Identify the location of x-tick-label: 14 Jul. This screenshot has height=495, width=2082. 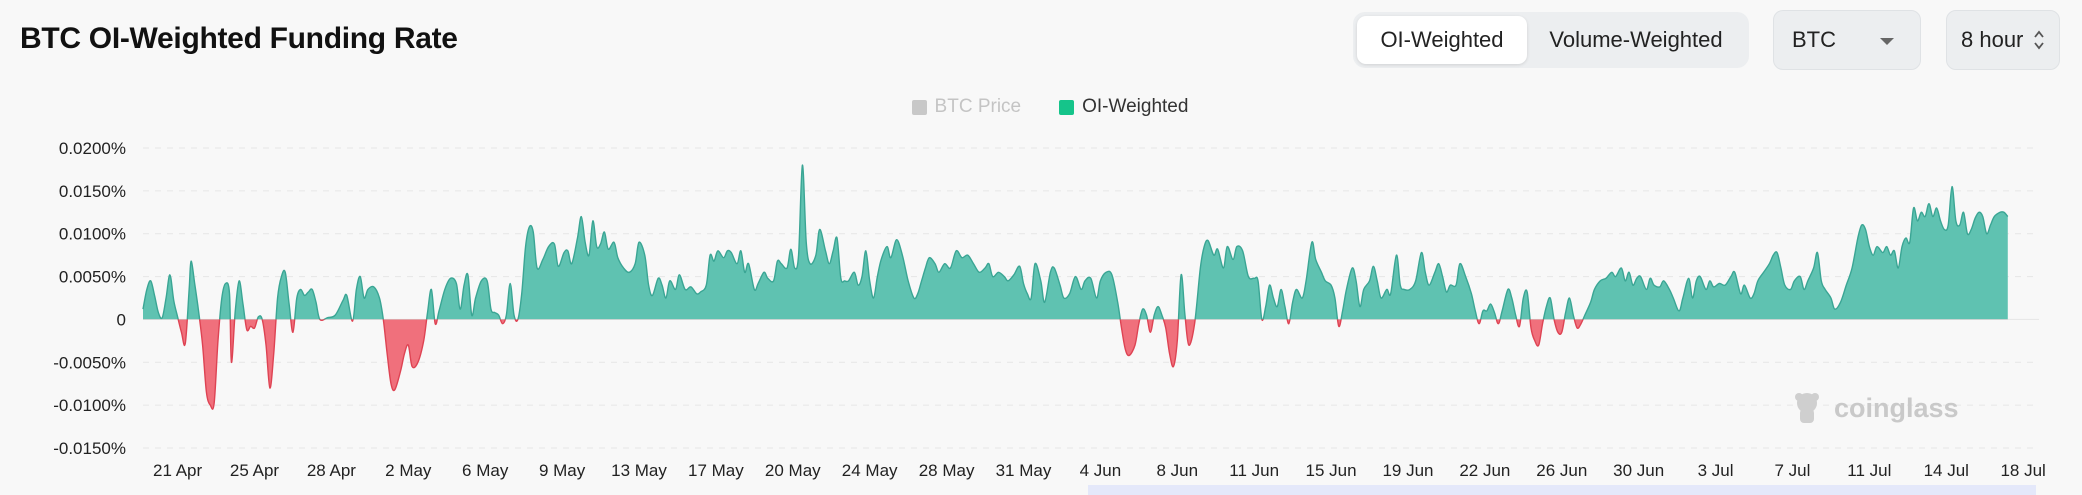
(1946, 470).